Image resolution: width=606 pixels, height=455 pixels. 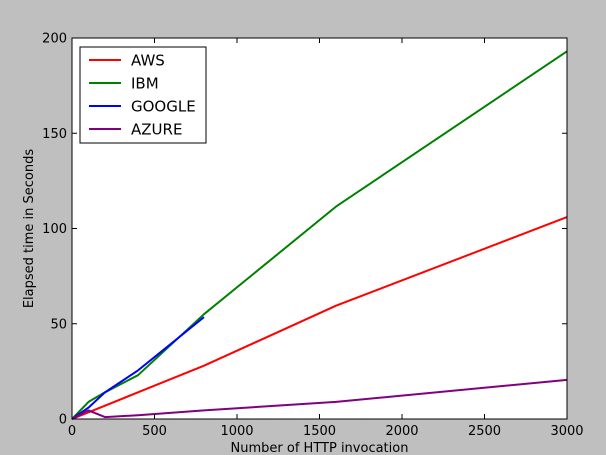 I want to click on series-line-google, so click(x=138, y=368).